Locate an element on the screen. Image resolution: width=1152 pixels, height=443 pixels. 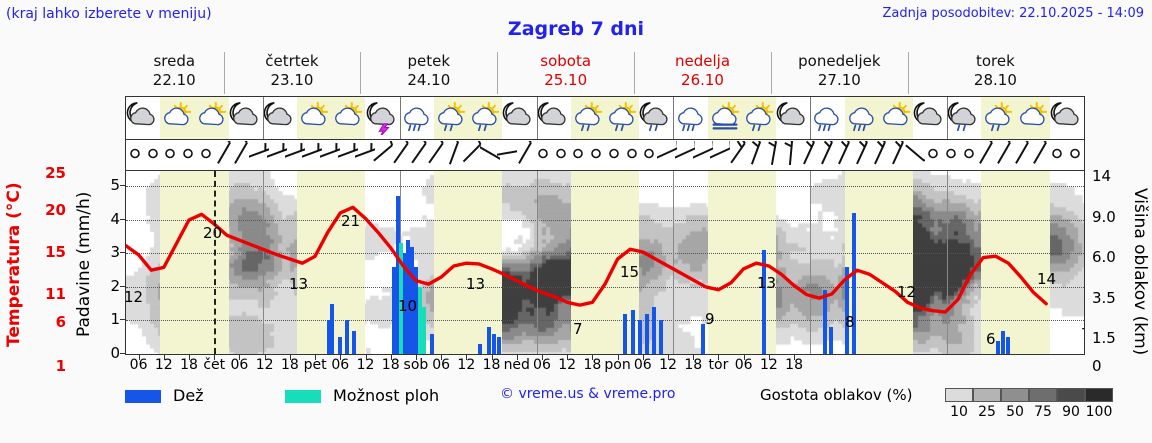
sun-cloud-rain-icon is located at coordinates (622, 118).